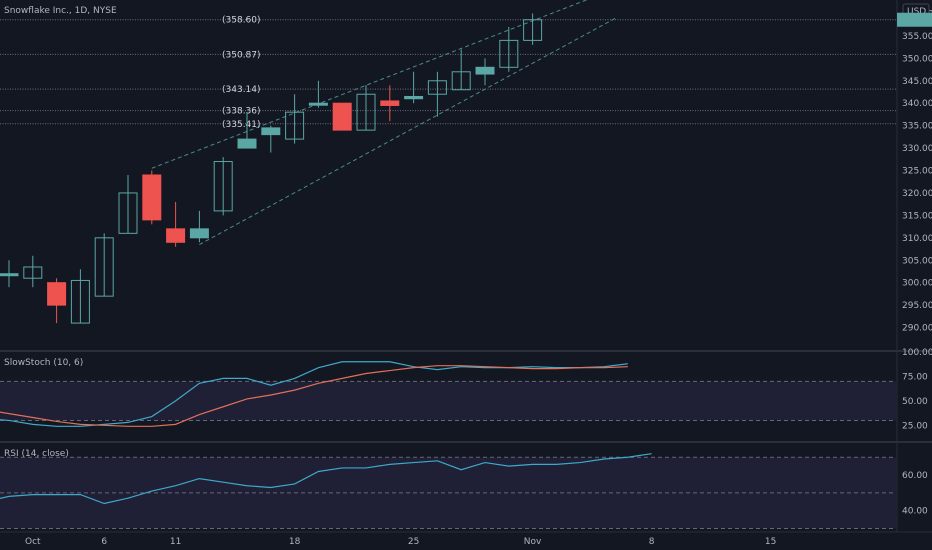  Describe the element at coordinates (295, 542) in the screenshot. I see `time-tick-label: 18` at that location.